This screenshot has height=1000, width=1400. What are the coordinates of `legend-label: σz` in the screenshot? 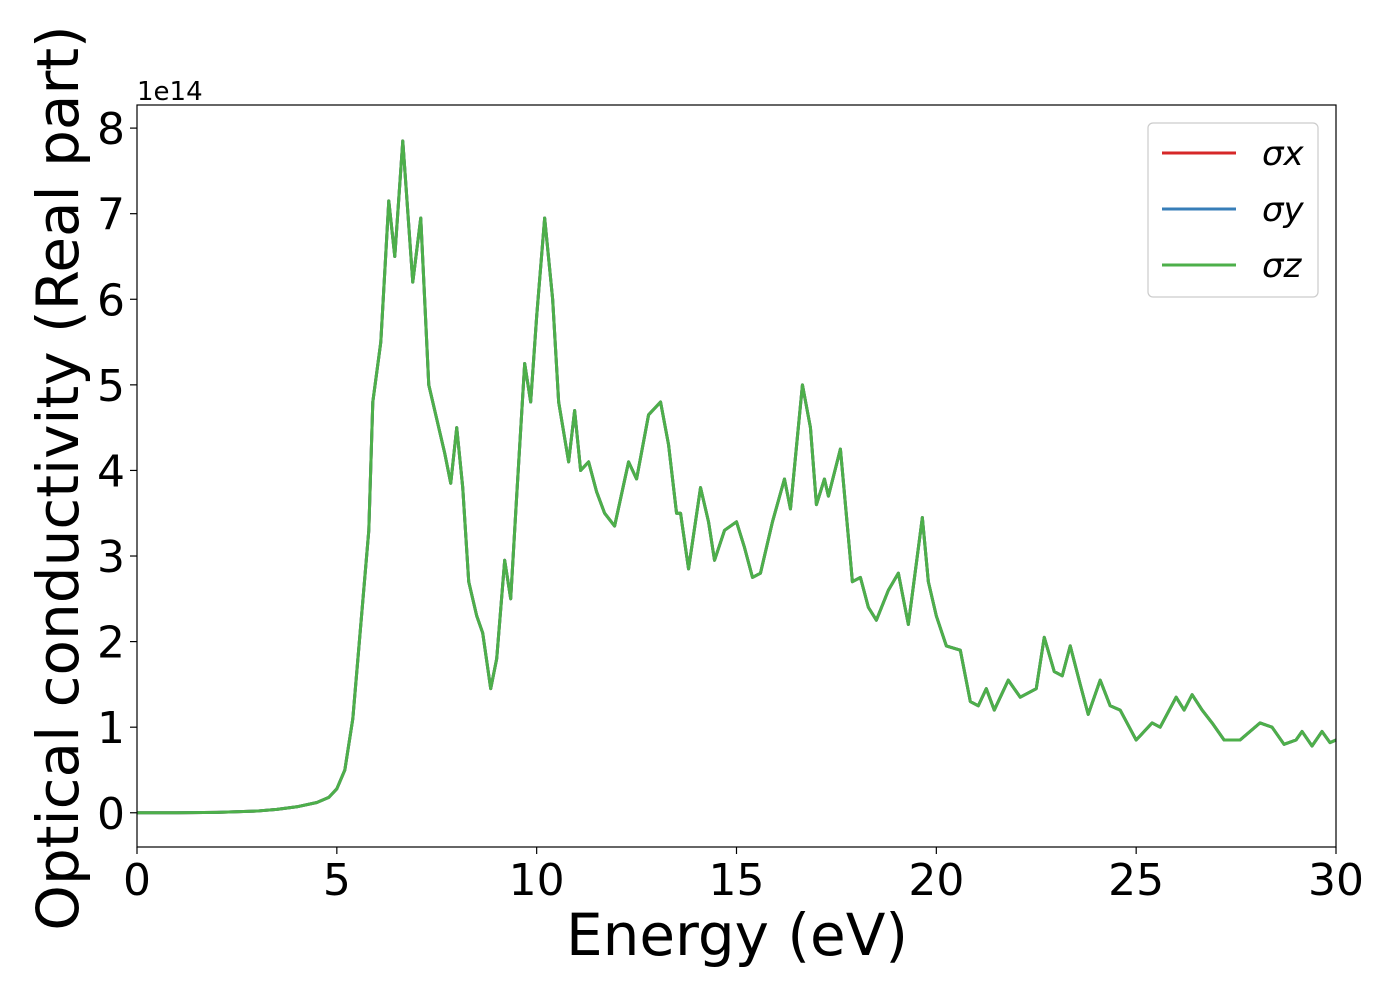 It's located at (1282, 266).